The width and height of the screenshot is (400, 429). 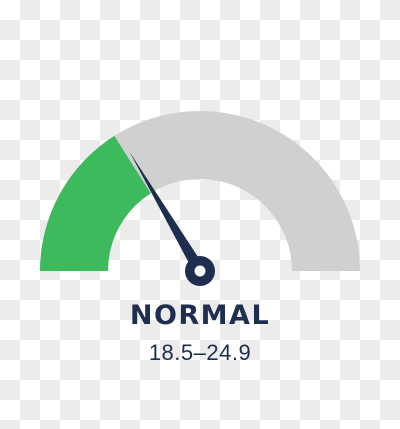 What do you see at coordinates (200, 315) in the screenshot?
I see `gauge-status-label: NORMAL` at bounding box center [200, 315].